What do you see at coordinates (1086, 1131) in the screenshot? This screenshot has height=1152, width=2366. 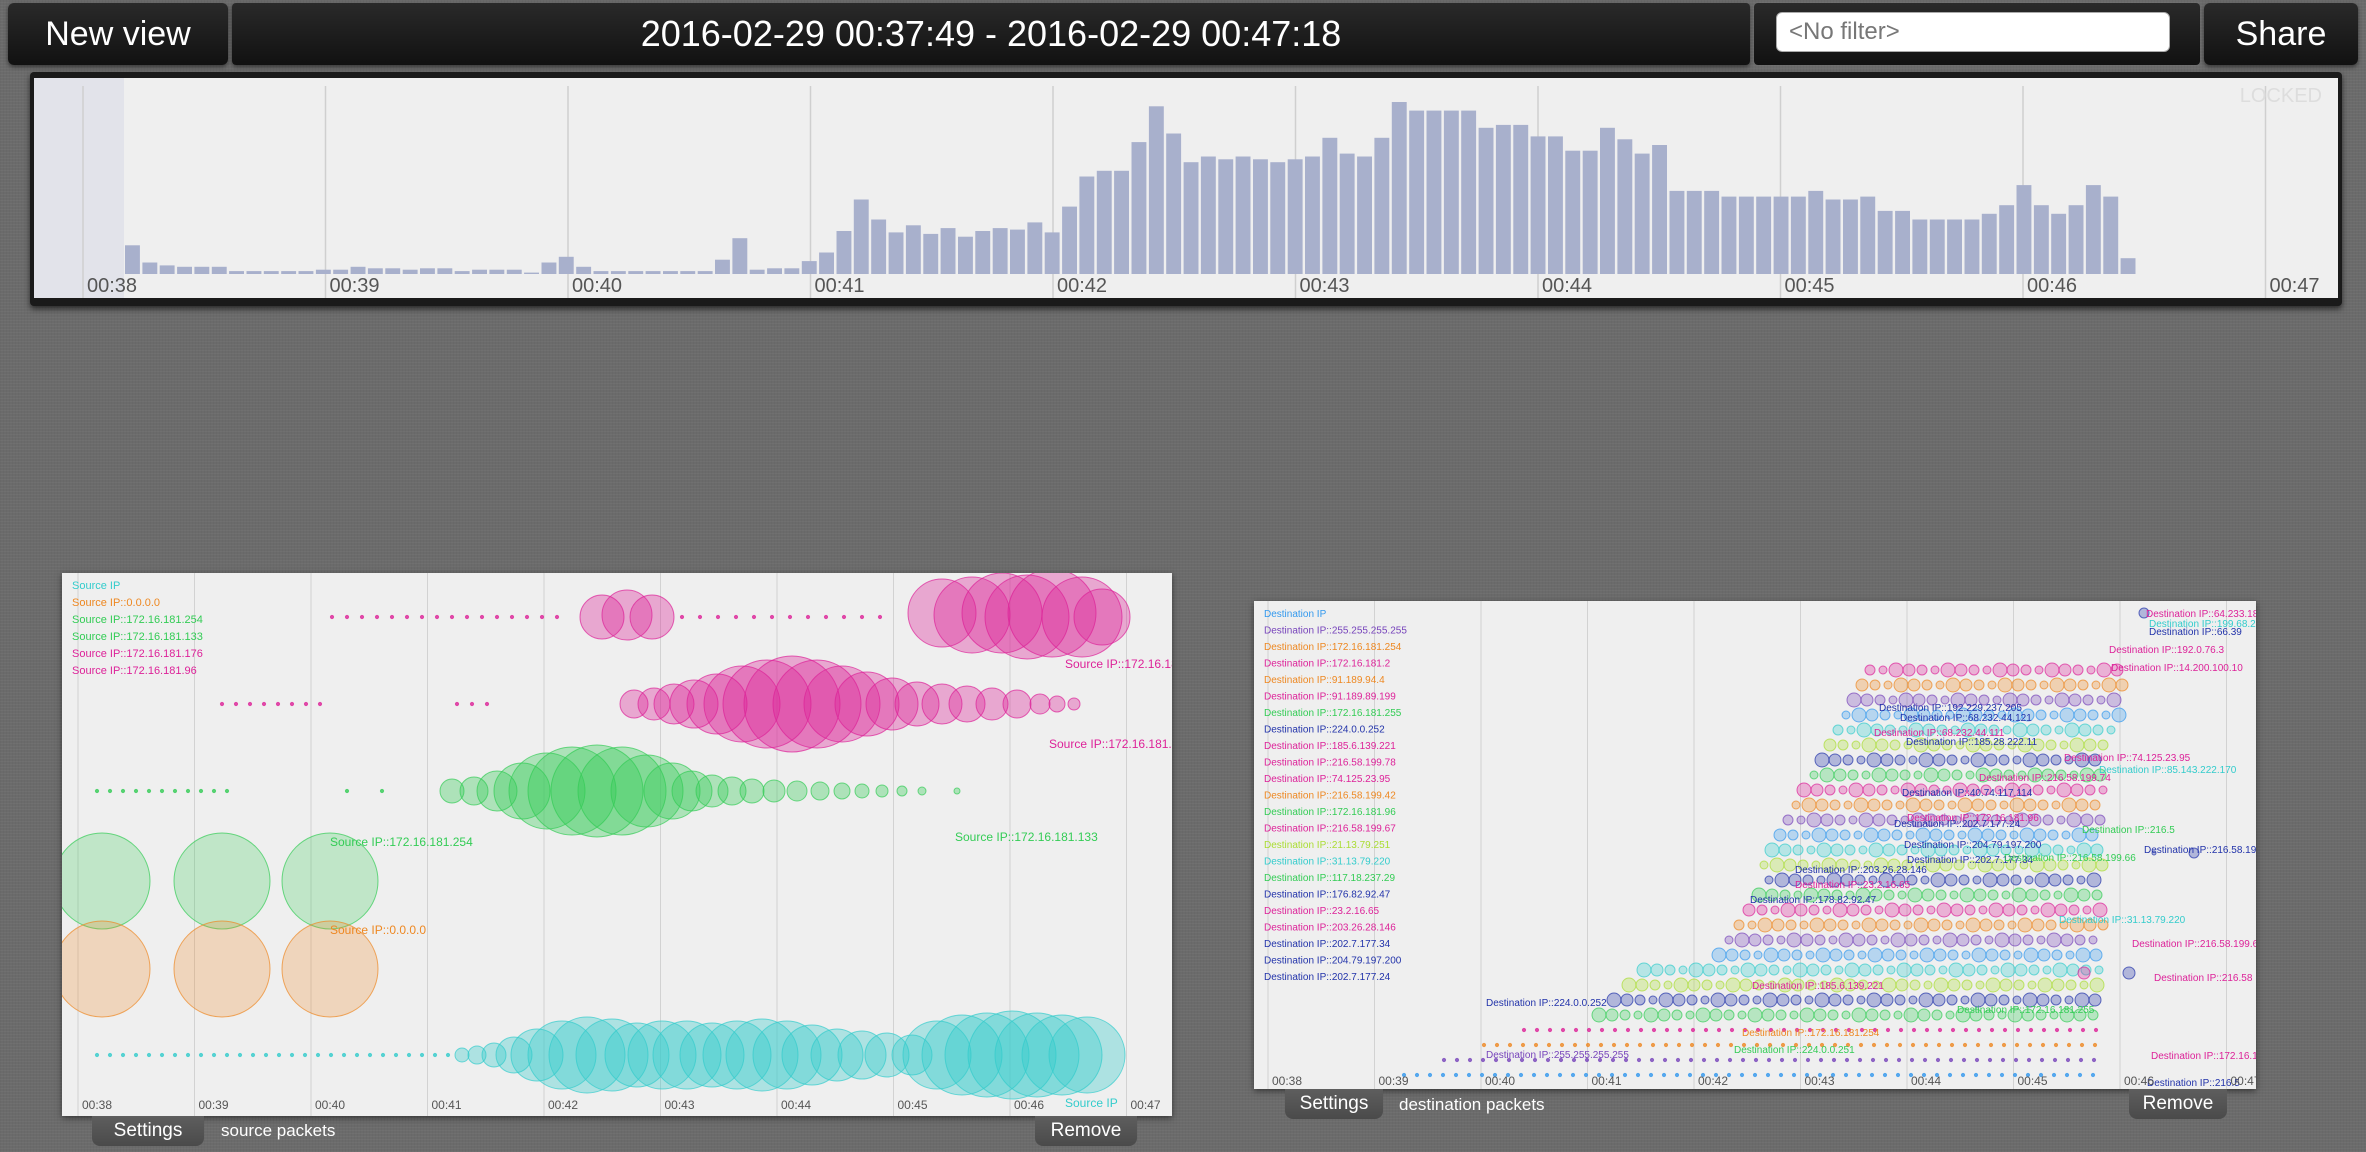 I see `left-remove-button: Remove` at bounding box center [1086, 1131].